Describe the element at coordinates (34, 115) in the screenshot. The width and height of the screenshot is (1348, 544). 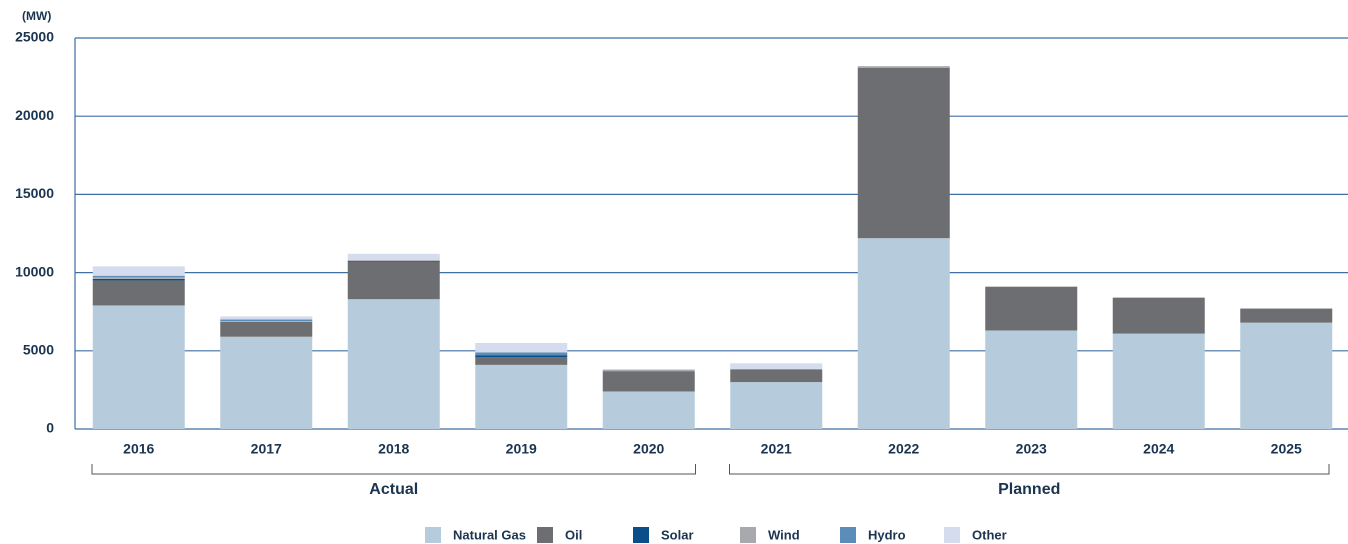
I see `y-tick-label: 20000` at that location.